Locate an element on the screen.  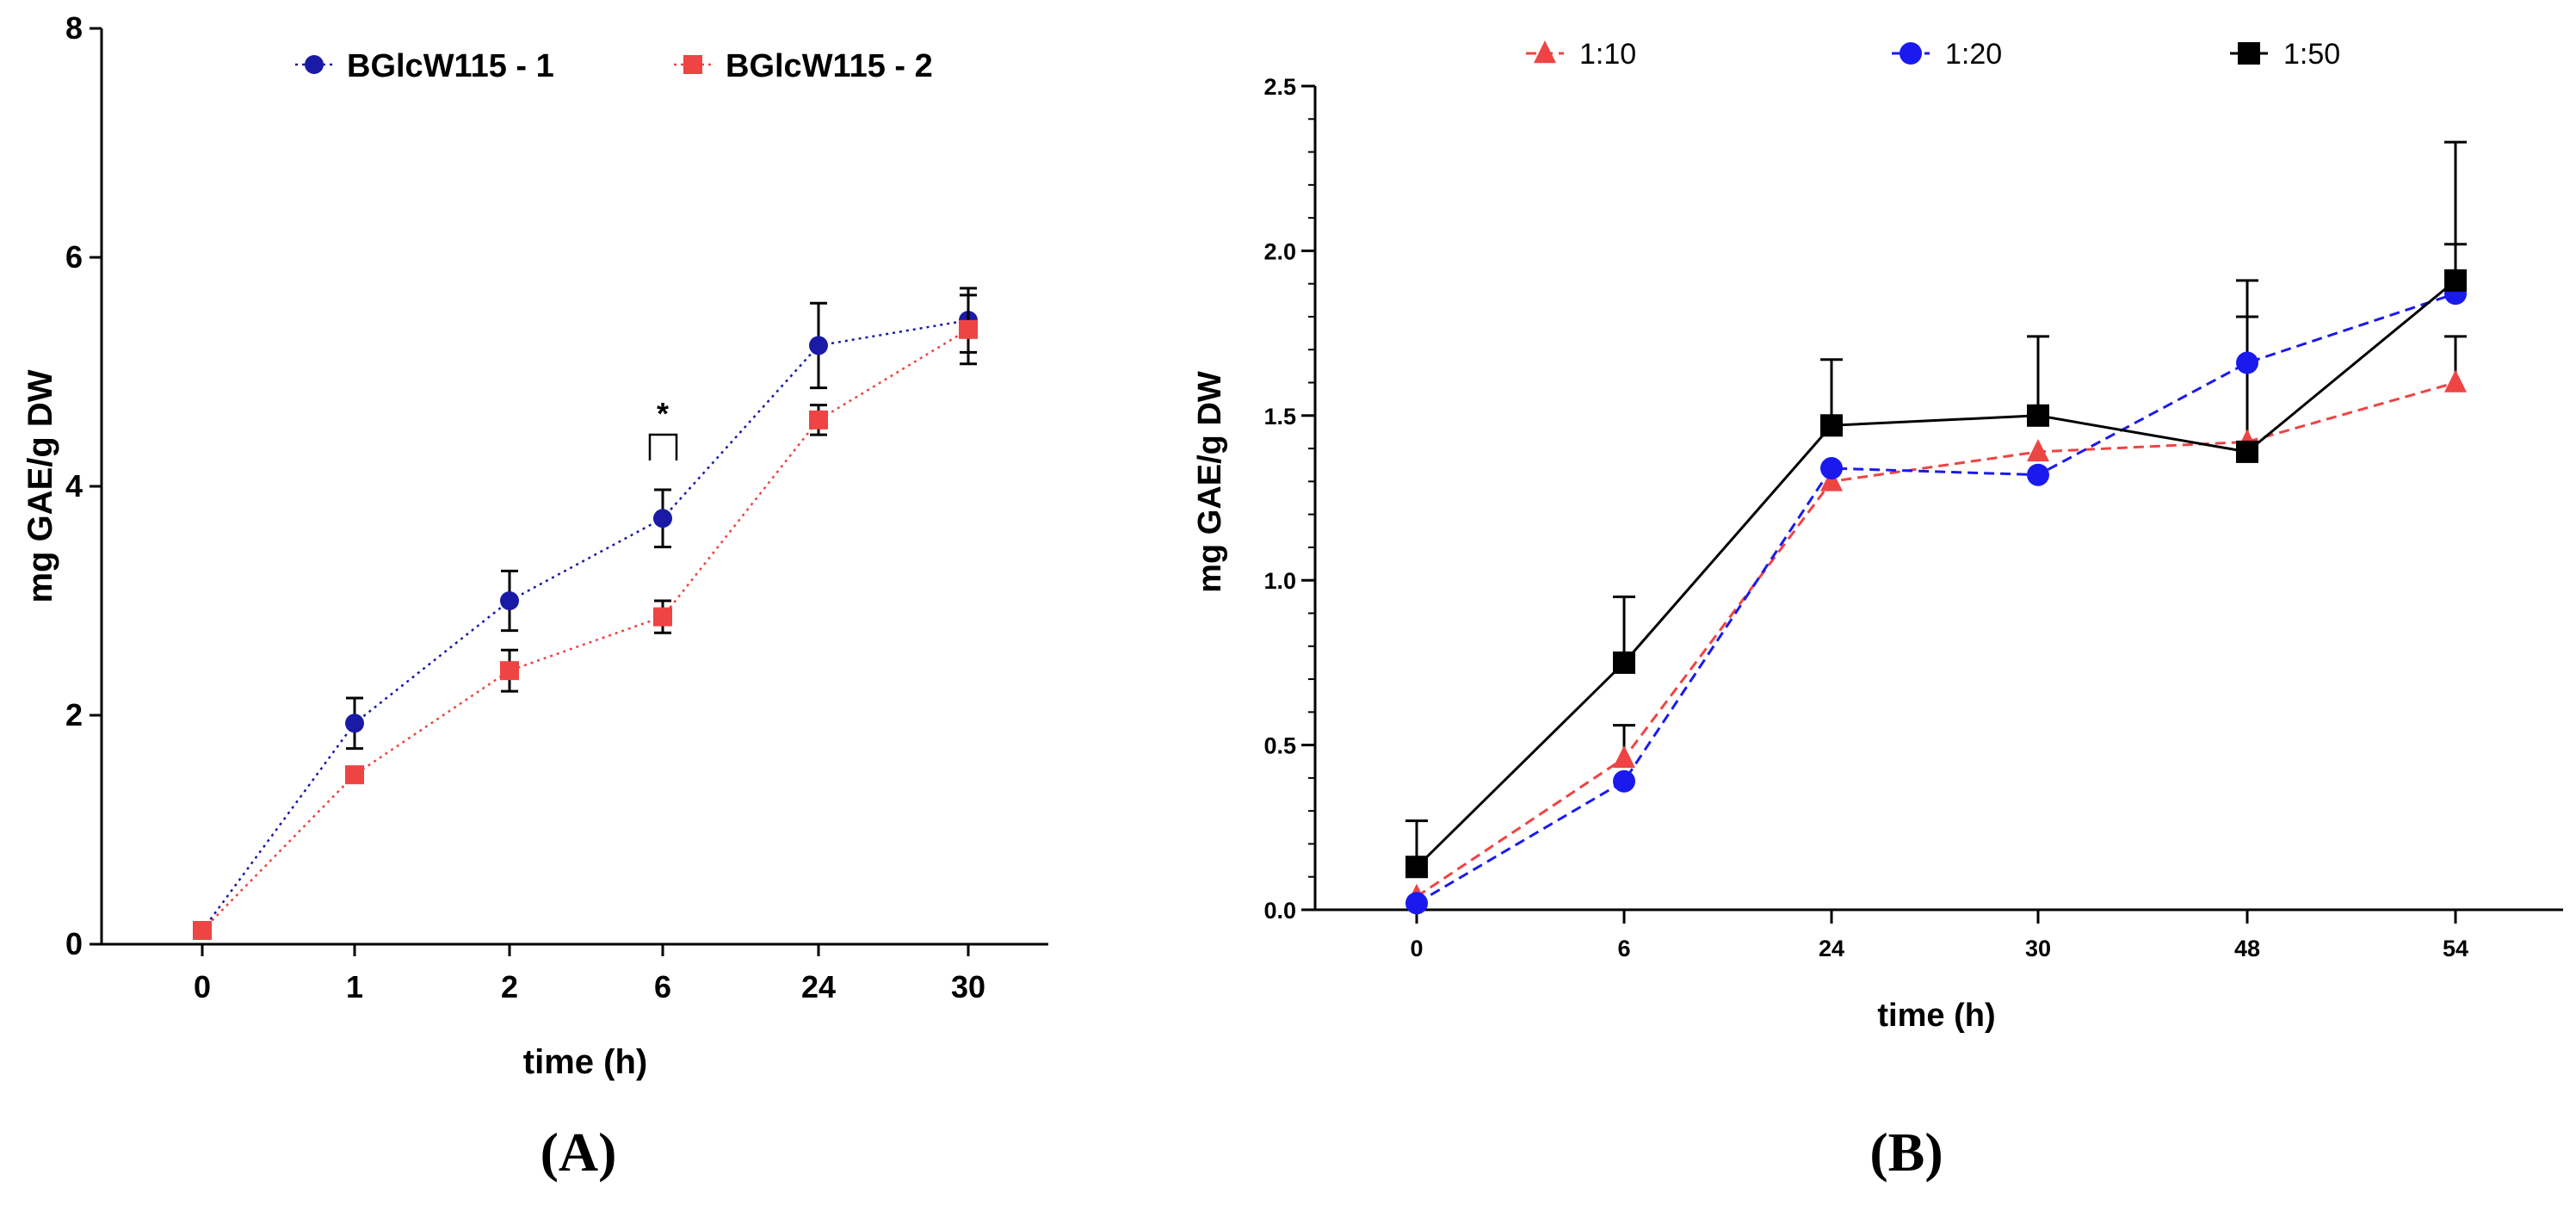
series-line is located at coordinates (585, 630).